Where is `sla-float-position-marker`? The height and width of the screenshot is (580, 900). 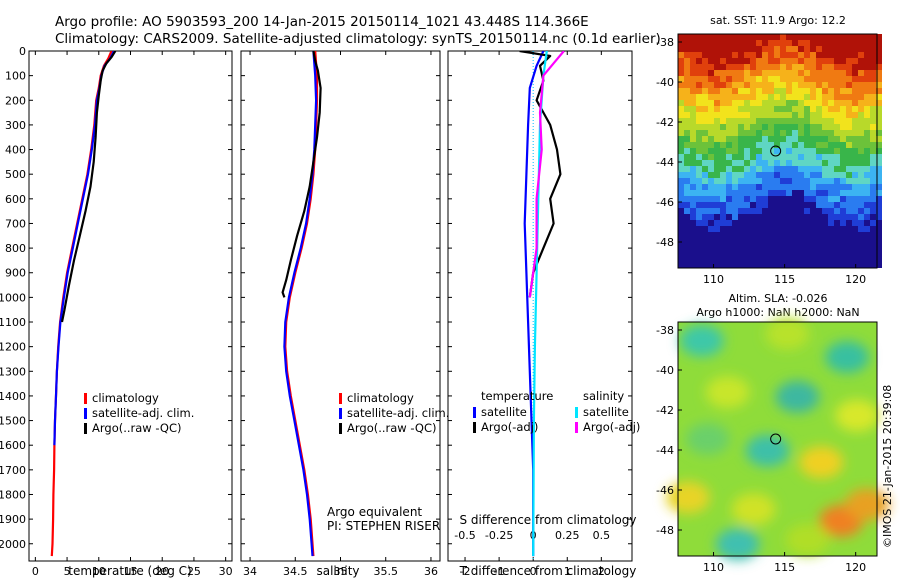 sla-float-position-marker is located at coordinates (776, 439).